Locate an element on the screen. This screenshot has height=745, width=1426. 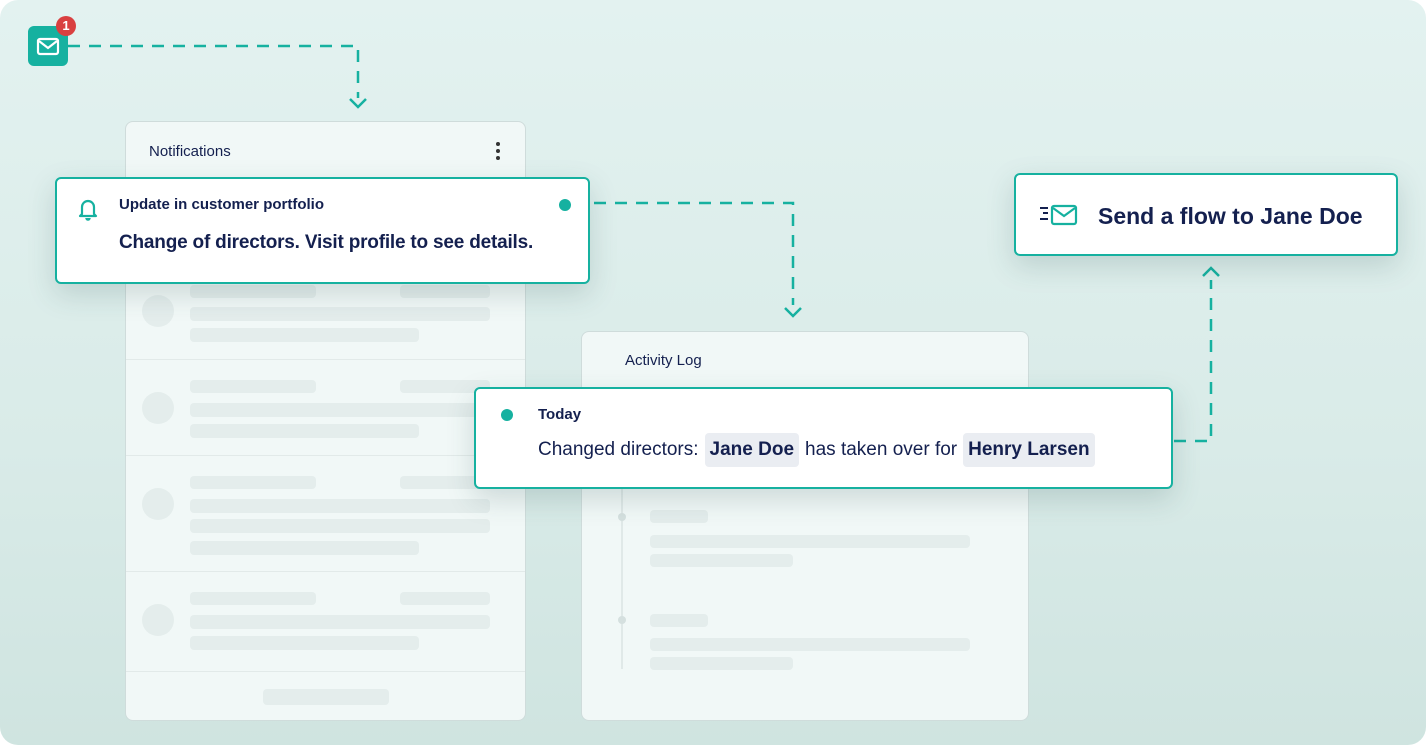
arrow-up-icon is located at coordinates (1211, 271).